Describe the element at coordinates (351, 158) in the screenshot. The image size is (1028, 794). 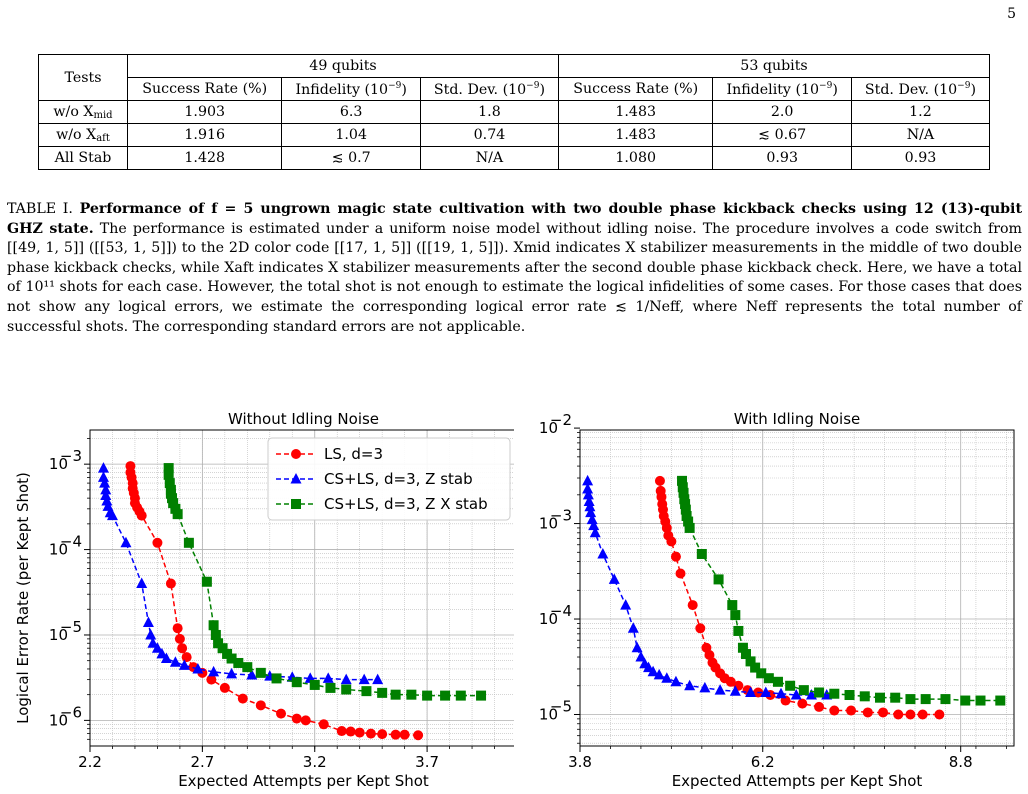
I see `table-cell: ≲ 0.7` at that location.